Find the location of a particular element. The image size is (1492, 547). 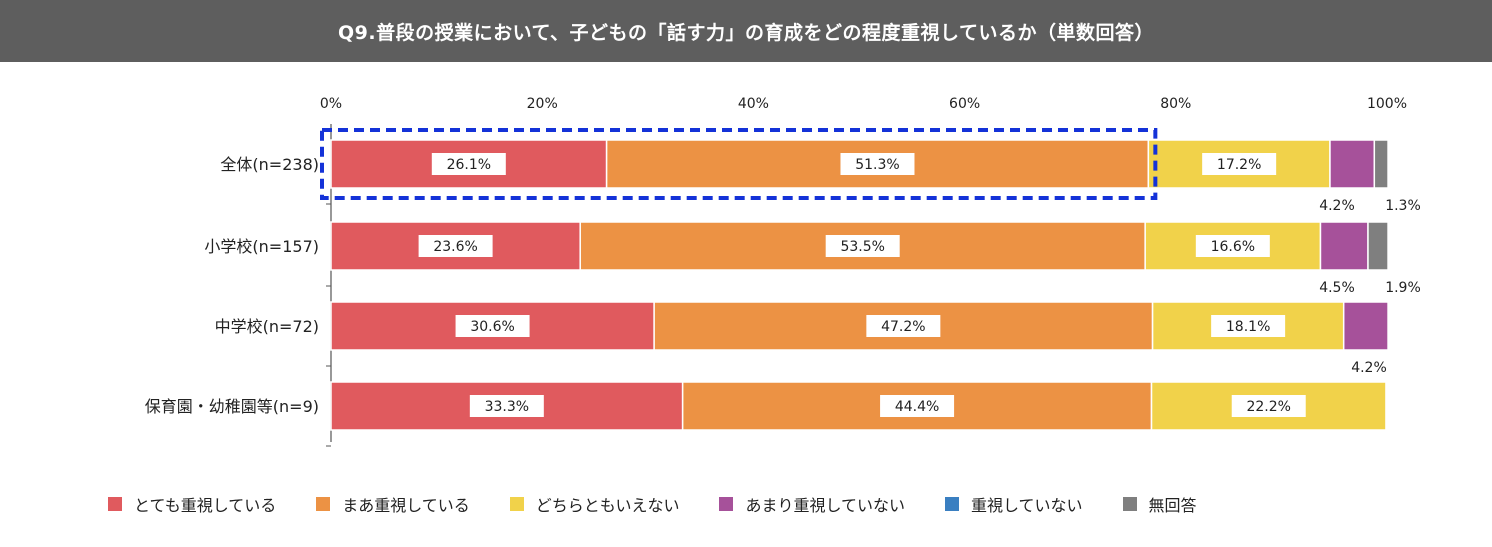

x-tick-label: 80% is located at coordinates (1175, 104).